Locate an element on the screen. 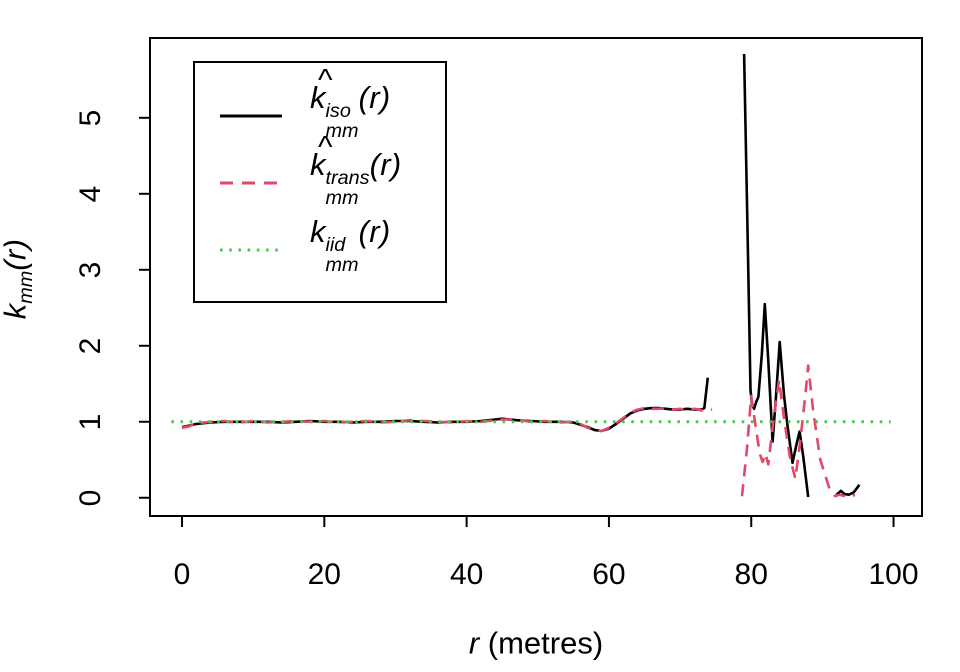 This screenshot has height=672, width=960. math-scripts: iso mm is located at coordinates (342, 121).